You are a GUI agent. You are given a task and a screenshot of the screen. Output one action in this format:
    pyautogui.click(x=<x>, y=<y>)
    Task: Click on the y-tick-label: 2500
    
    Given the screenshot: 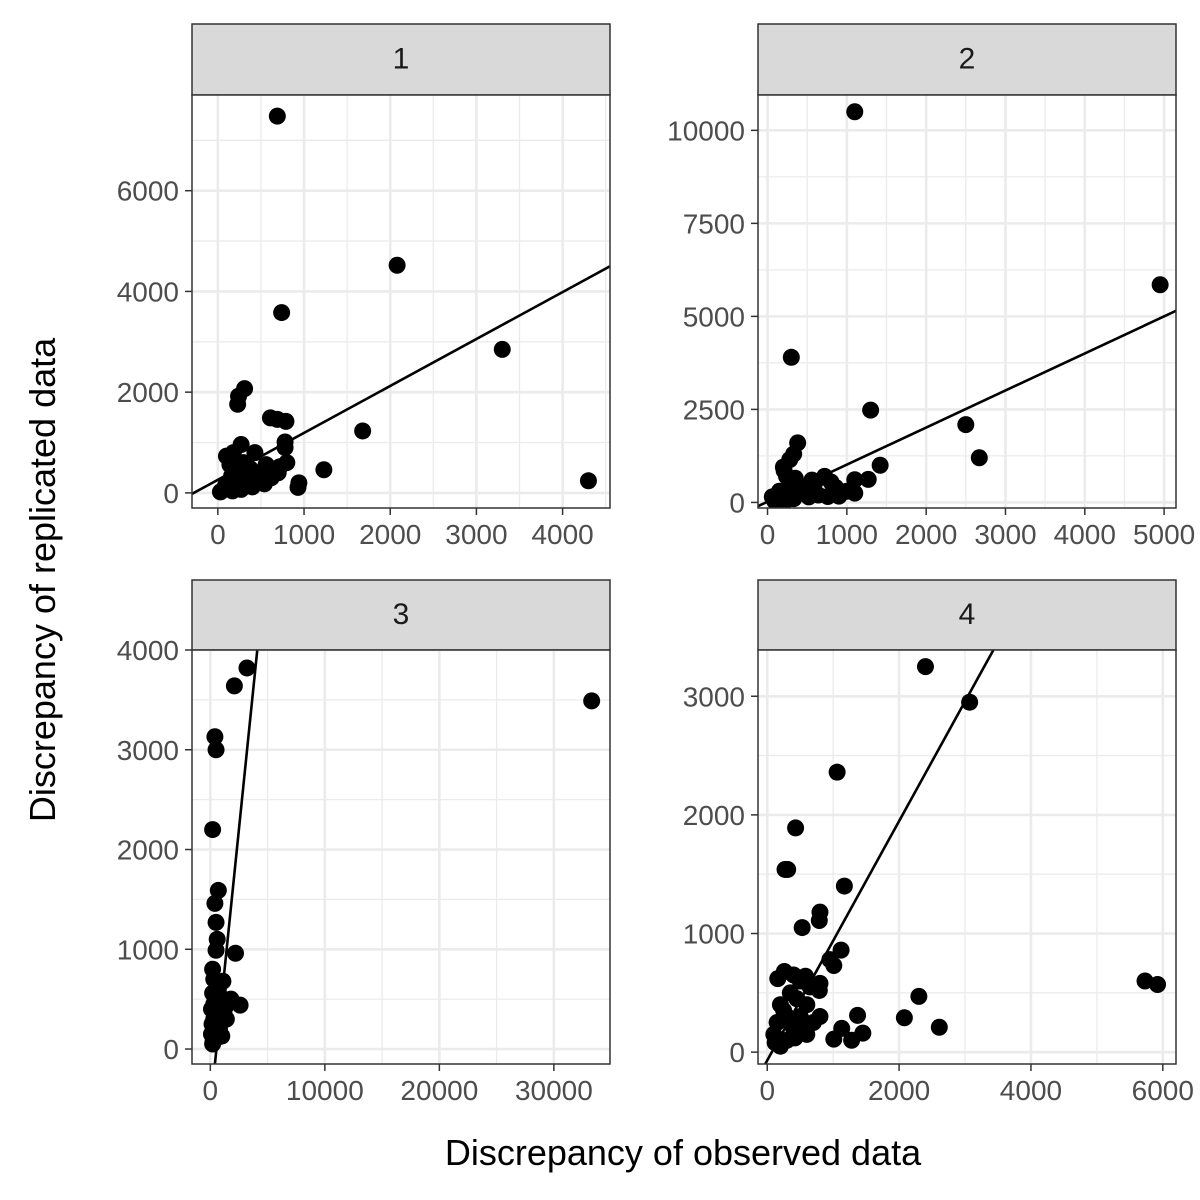 What is the action you would take?
    pyautogui.click(x=714, y=409)
    